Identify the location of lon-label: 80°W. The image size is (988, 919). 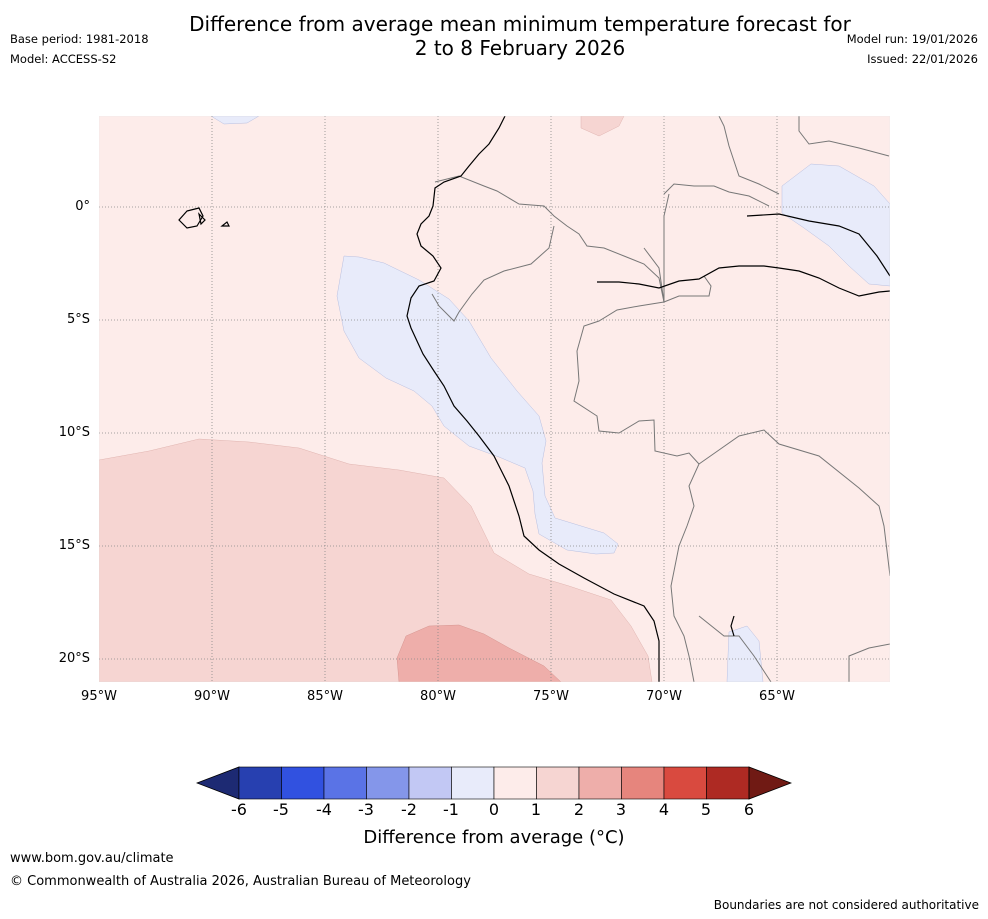
(438, 696).